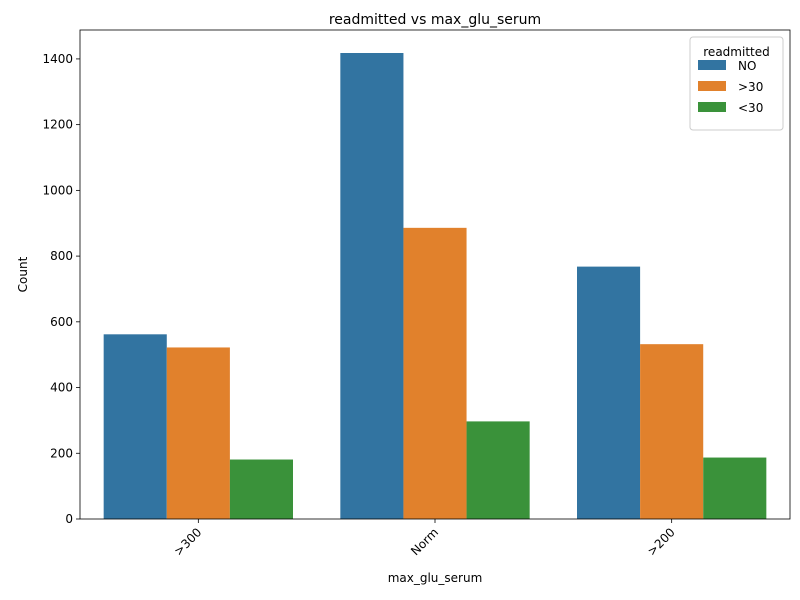 The height and width of the screenshot is (600, 800). What do you see at coordinates (661, 541) in the screenshot?
I see `x-tick-label: >200` at bounding box center [661, 541].